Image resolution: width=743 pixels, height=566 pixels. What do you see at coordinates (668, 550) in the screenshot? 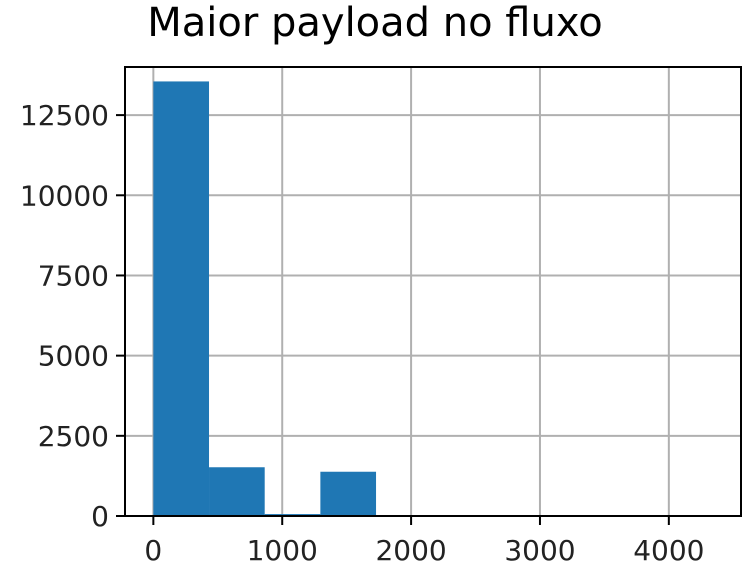
I see `x-tick-label: 4000` at bounding box center [668, 550].